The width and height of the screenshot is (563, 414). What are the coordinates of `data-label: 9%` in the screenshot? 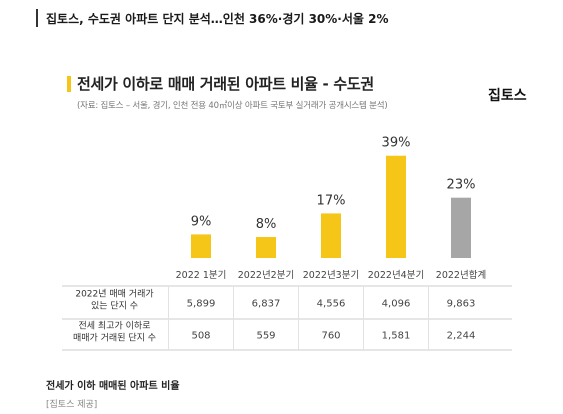 It's located at (201, 221).